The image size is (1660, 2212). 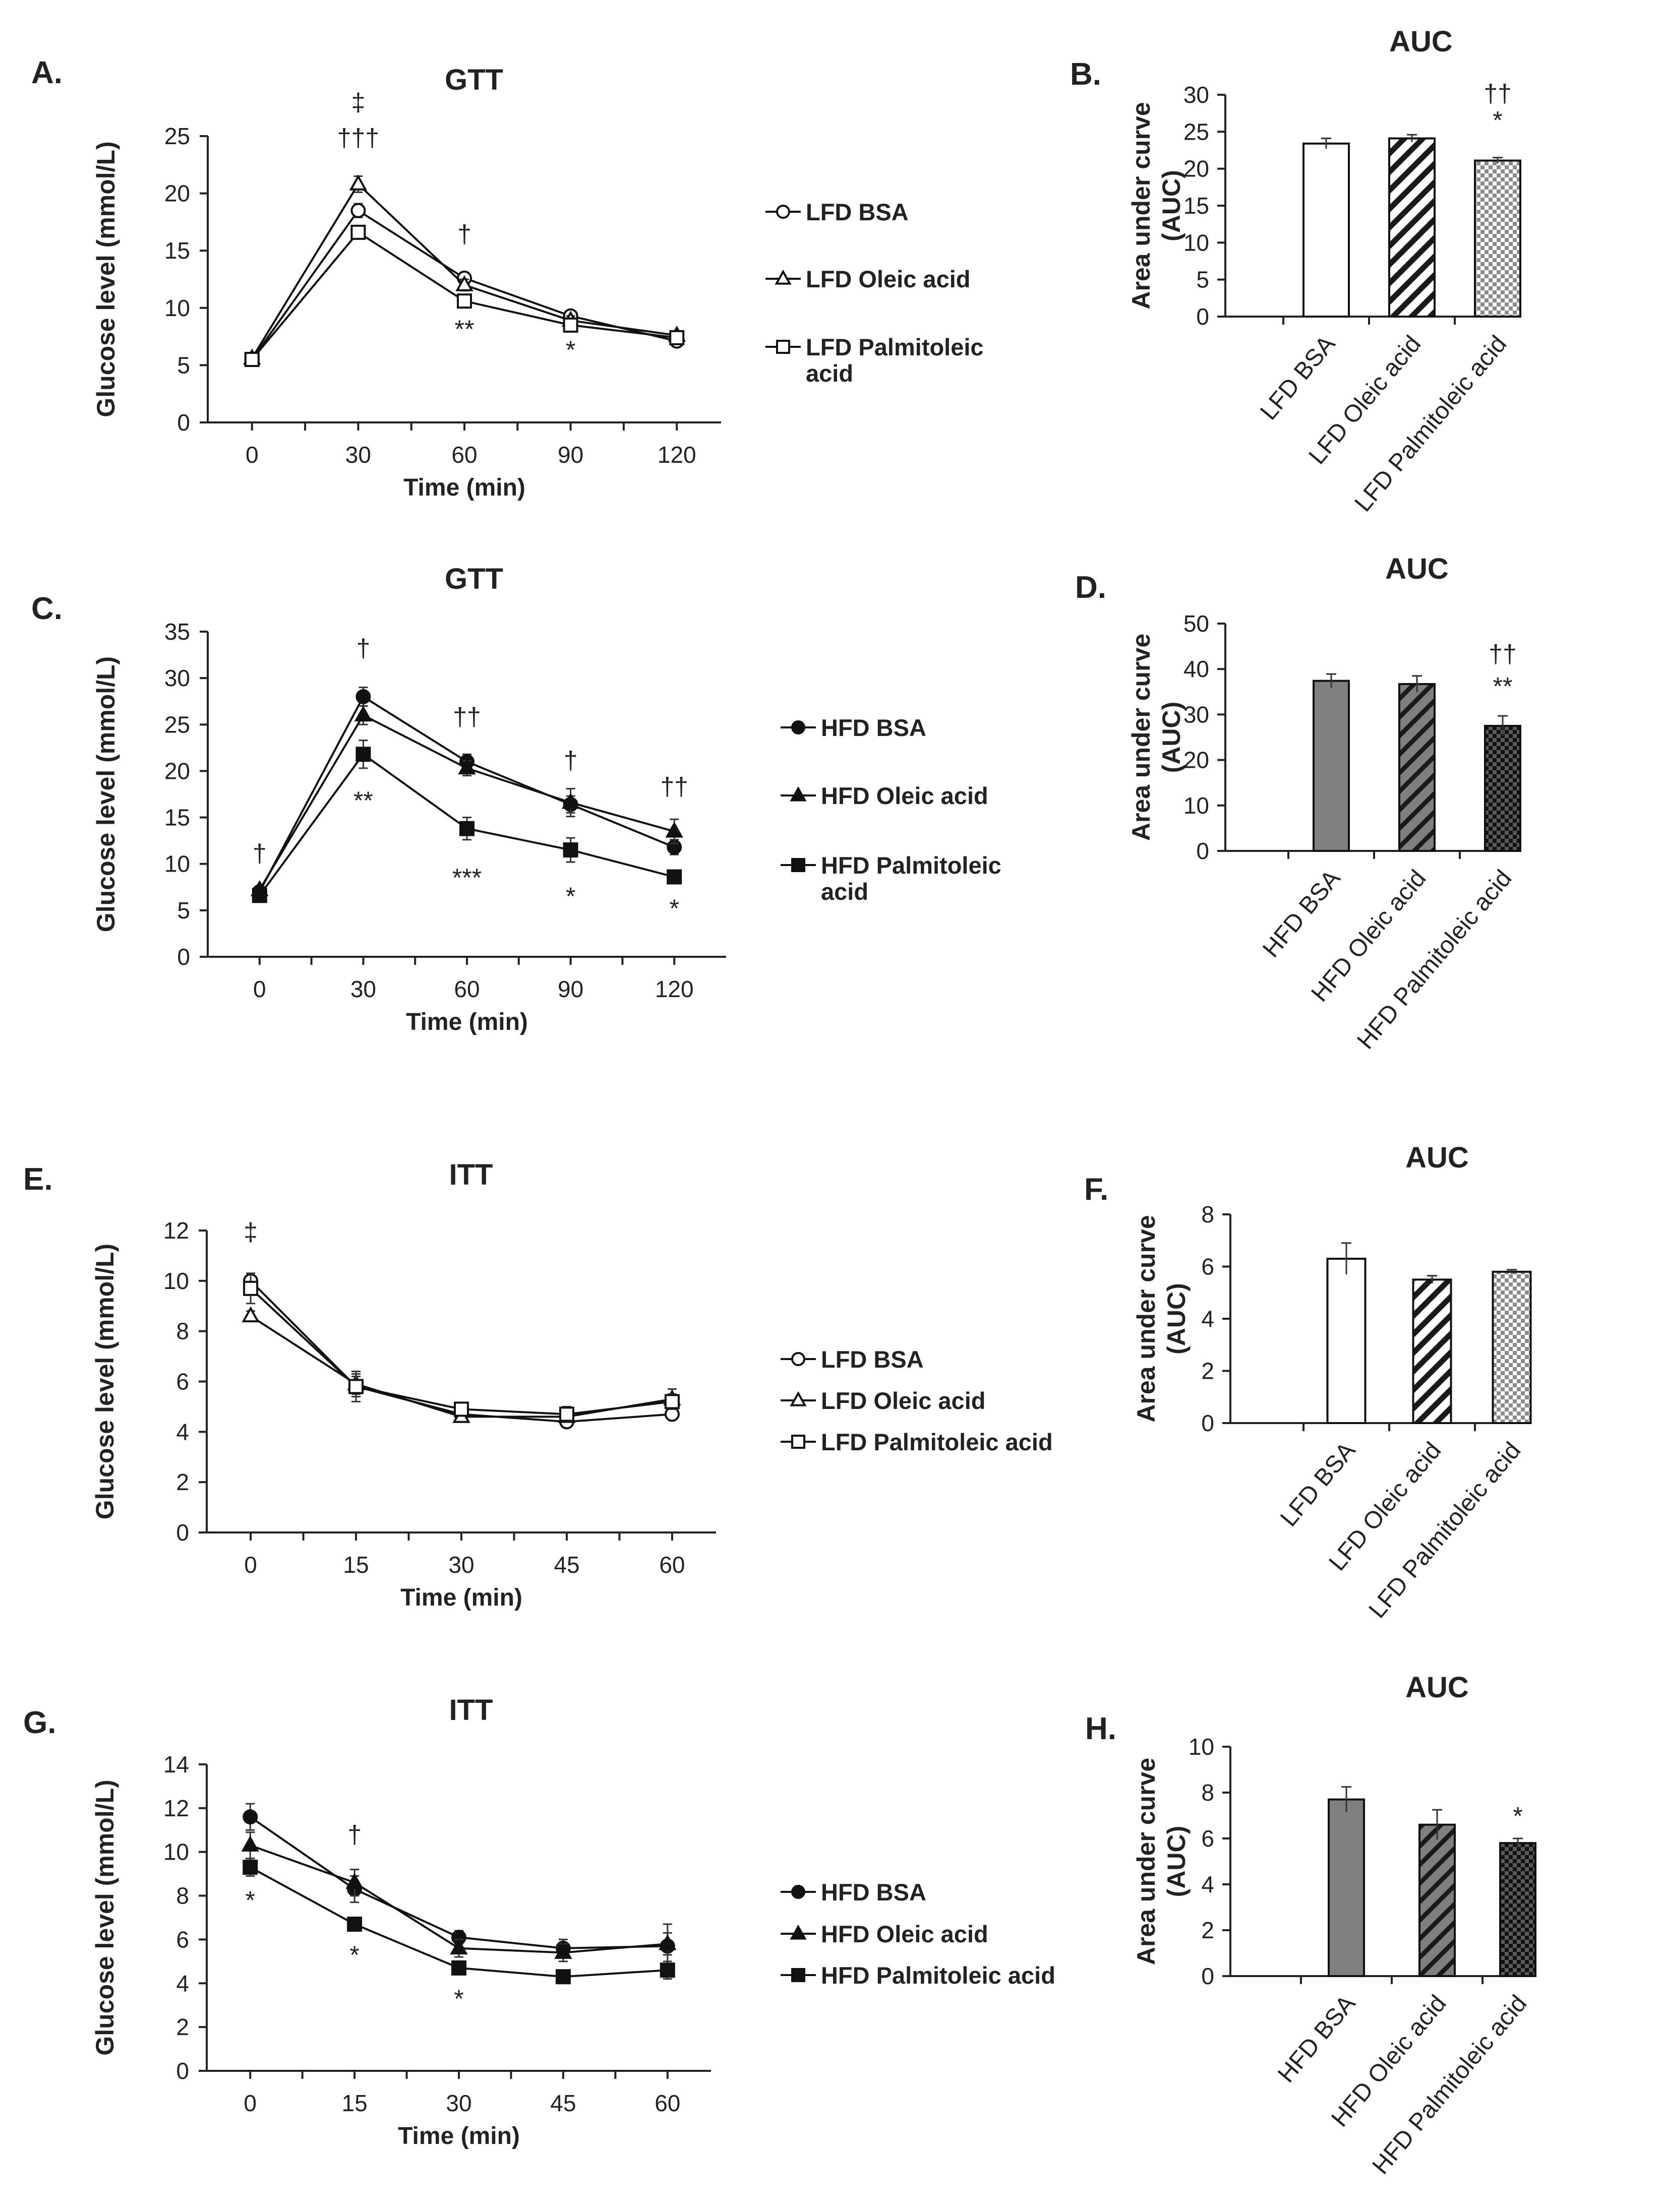 I want to click on series-line, so click(x=459, y=1882).